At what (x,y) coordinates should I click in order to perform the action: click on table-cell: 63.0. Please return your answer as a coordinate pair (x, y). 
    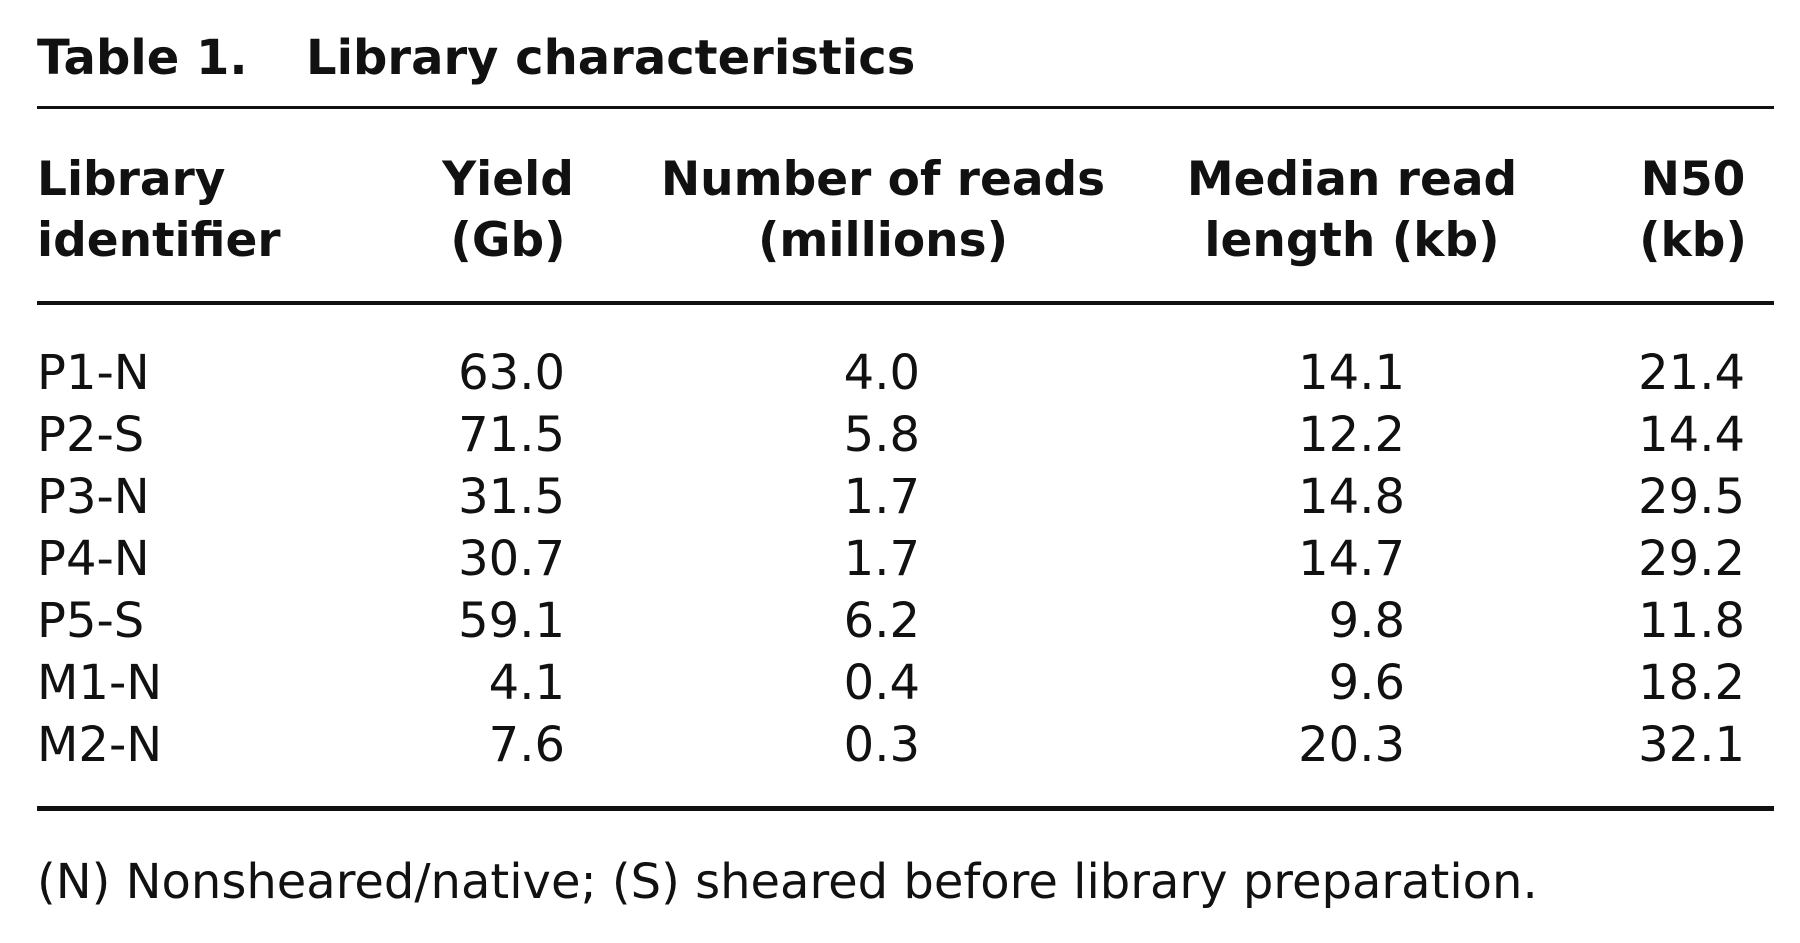
    Looking at the image, I should click on (511, 373).